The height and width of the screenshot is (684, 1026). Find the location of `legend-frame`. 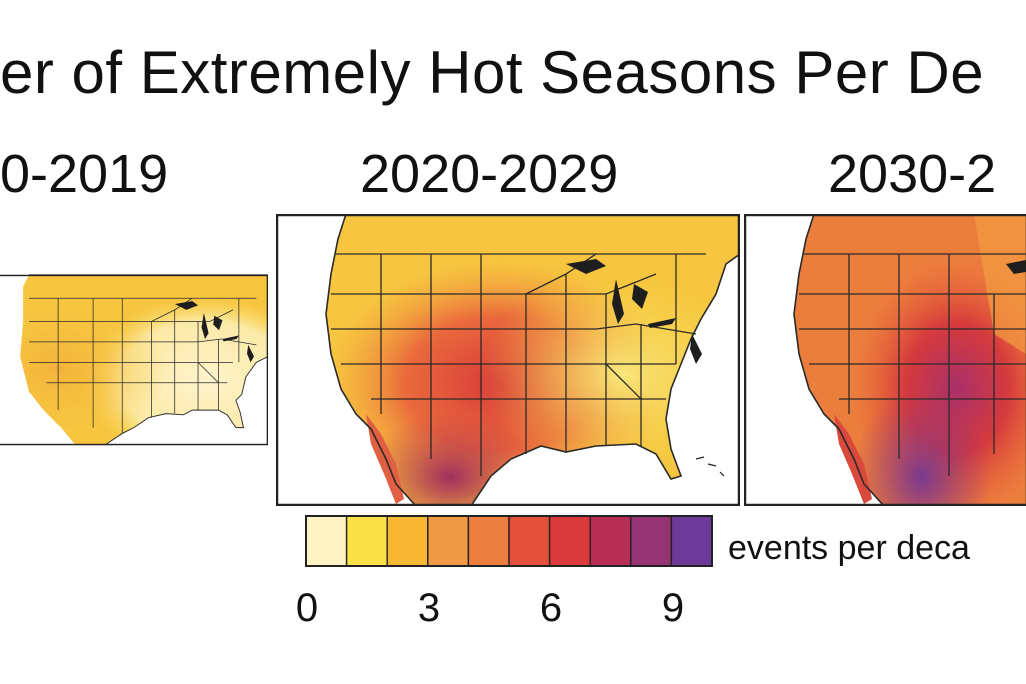

legend-frame is located at coordinates (509, 541).